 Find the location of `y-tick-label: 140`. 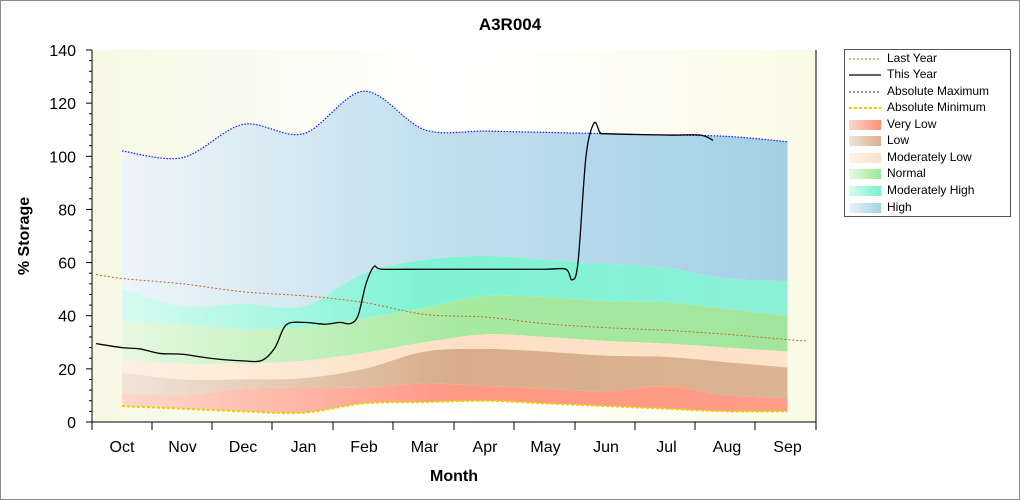

y-tick-label: 140 is located at coordinates (62, 51).